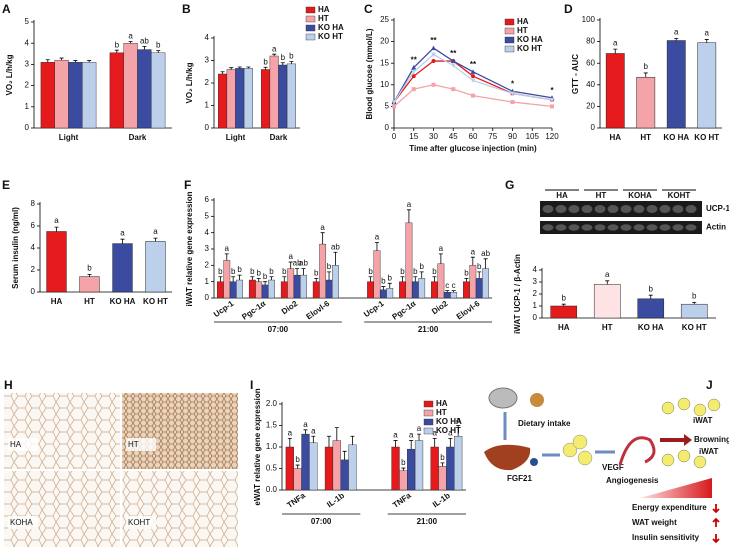 This screenshot has height=549, width=729. I want to click on legend-label: HT, so click(323, 18).